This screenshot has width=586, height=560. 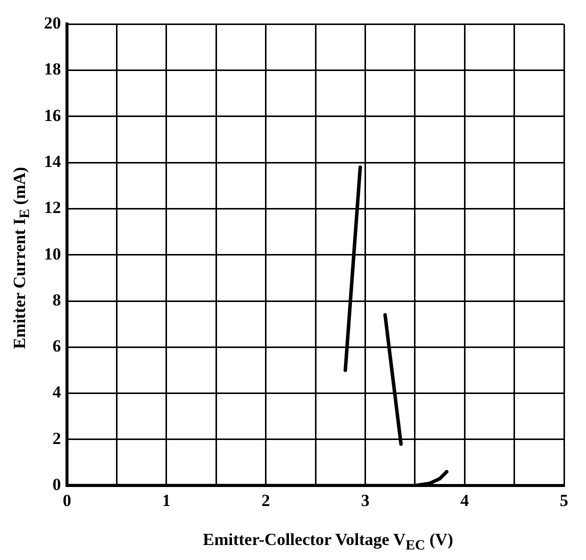 What do you see at coordinates (328, 542) in the screenshot?
I see `x-axis-title: Emitter-Collector Voltage V$_{EC}$ (V)` at bounding box center [328, 542].